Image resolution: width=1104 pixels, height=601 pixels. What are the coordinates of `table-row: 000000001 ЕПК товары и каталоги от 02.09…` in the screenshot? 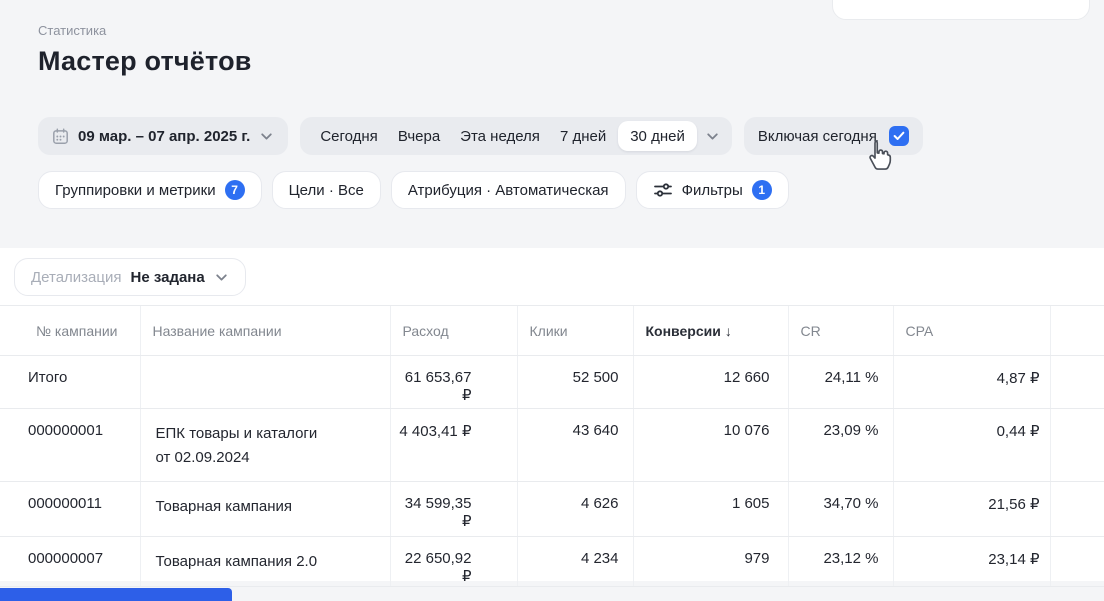 It's located at (552, 445).